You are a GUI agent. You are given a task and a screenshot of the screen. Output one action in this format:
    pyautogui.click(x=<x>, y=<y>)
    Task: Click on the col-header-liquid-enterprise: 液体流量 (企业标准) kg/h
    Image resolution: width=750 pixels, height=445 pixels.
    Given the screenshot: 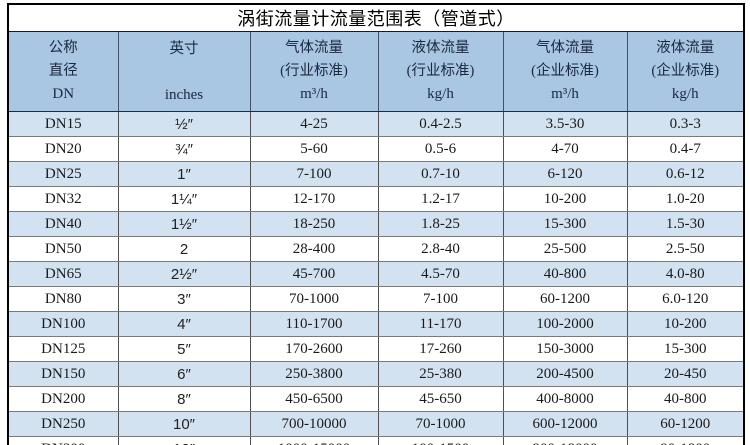 What is the action you would take?
    pyautogui.click(x=685, y=71)
    